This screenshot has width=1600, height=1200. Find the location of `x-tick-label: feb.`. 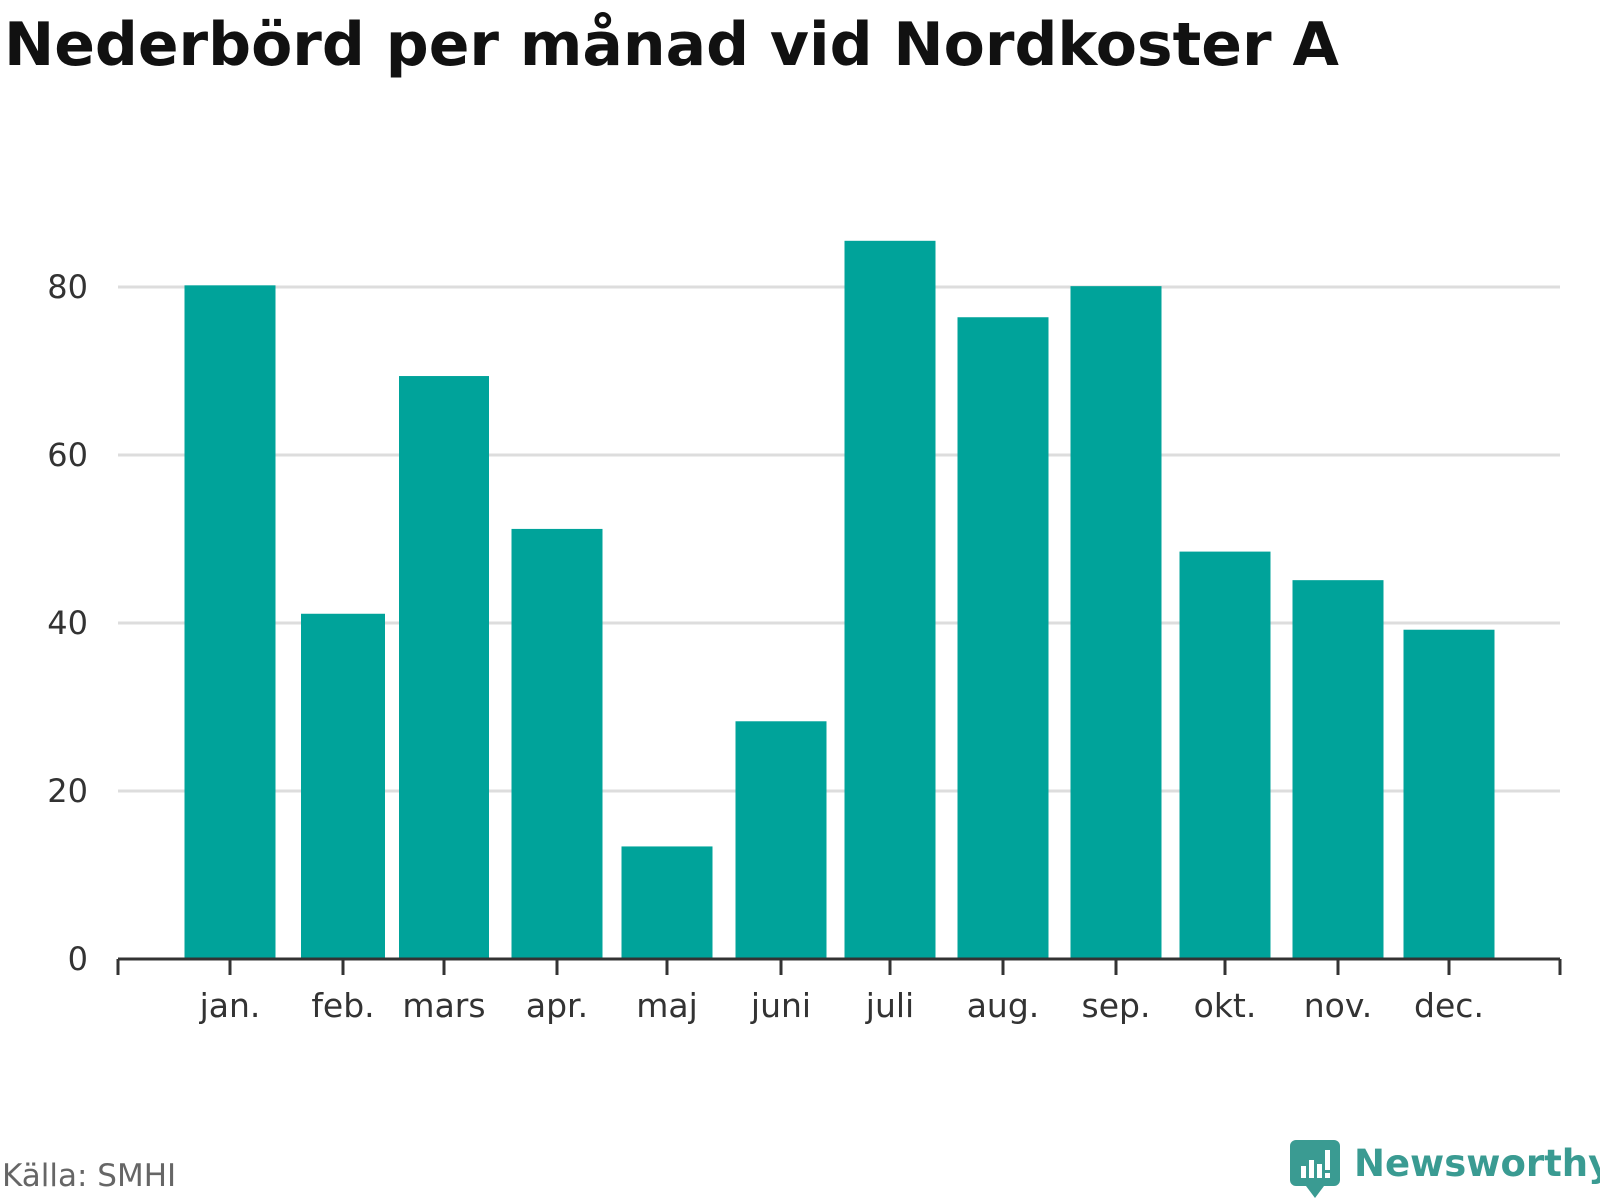

x-tick-label: feb. is located at coordinates (342, 1005).